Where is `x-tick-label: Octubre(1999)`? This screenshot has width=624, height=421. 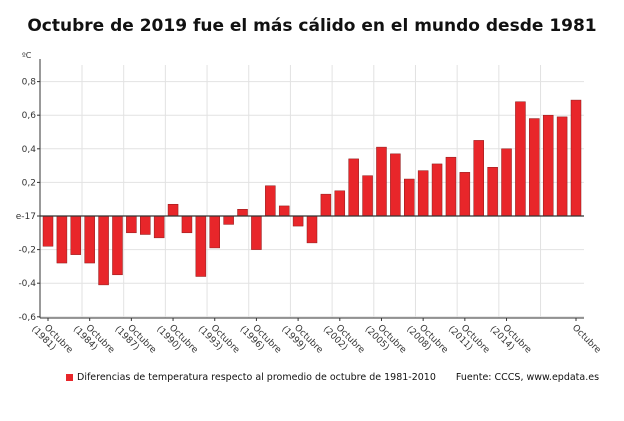
x-tick-label: Octubre(1999) is located at coordinates (302, 340).